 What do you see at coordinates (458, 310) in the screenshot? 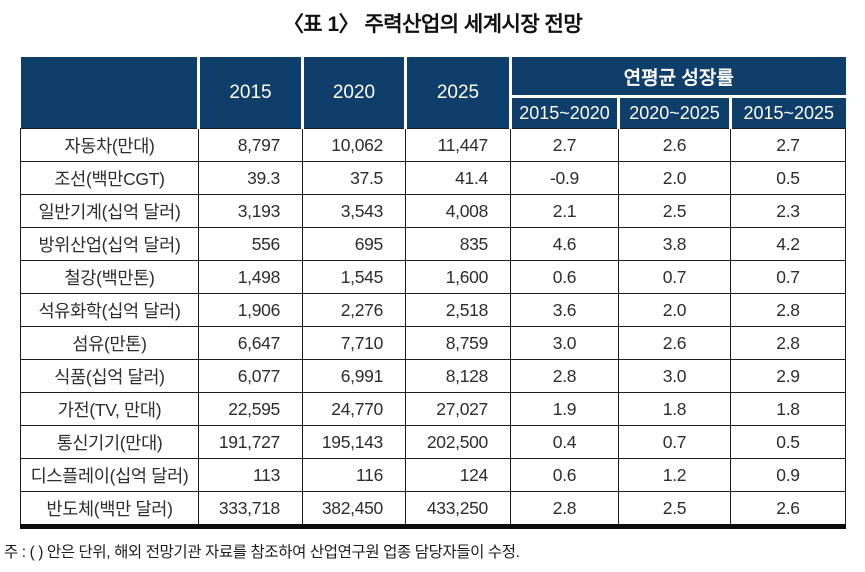
I see `value-2025: 2,518` at bounding box center [458, 310].